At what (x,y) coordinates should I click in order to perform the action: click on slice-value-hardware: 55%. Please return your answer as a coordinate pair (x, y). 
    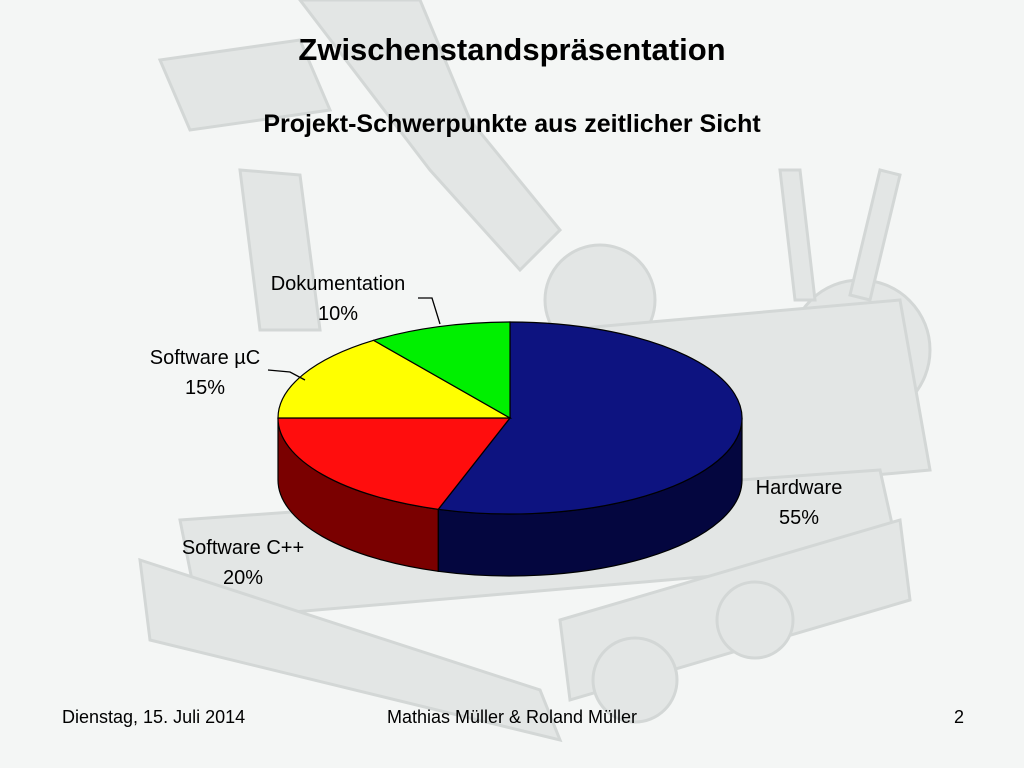
    Looking at the image, I should click on (799, 518).